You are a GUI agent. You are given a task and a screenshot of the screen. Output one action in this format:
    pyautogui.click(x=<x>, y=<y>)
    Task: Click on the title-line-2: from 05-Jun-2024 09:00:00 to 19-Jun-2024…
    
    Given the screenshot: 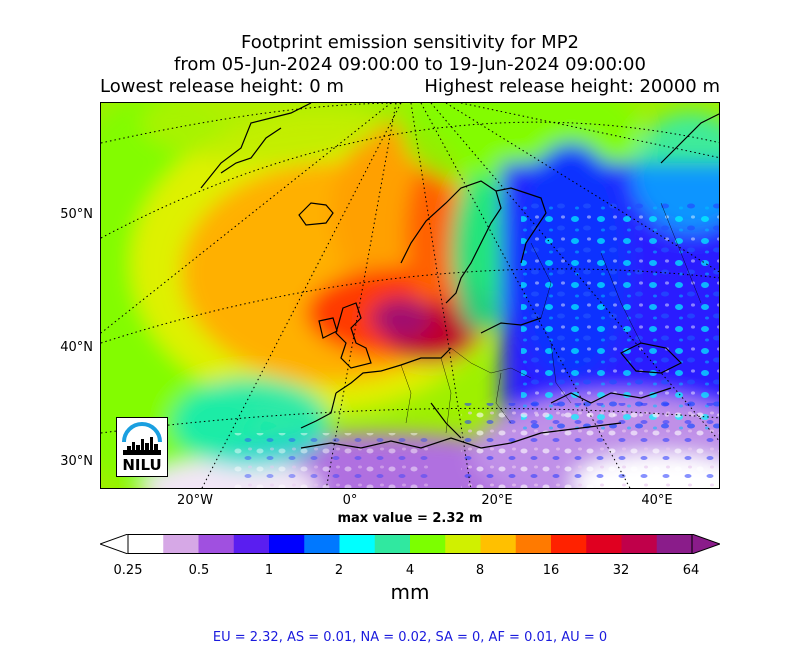 What is the action you would take?
    pyautogui.click(x=410, y=64)
    